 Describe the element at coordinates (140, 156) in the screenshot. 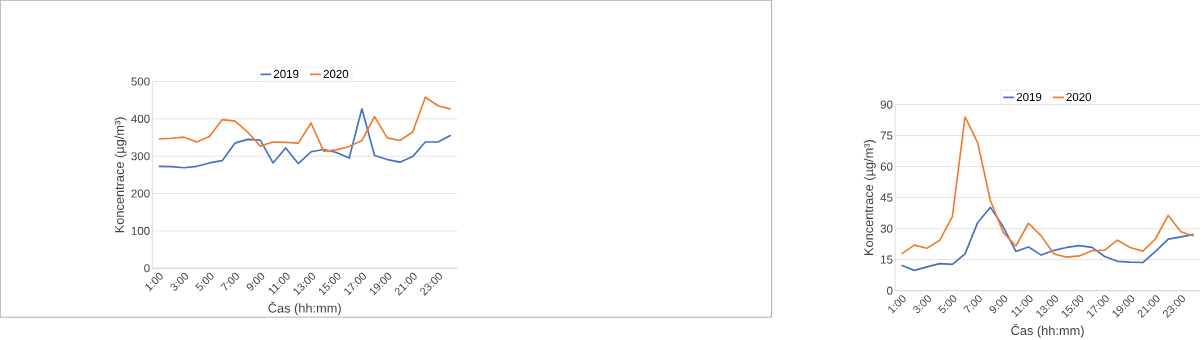

I see `y-tick-label: 300` at that location.